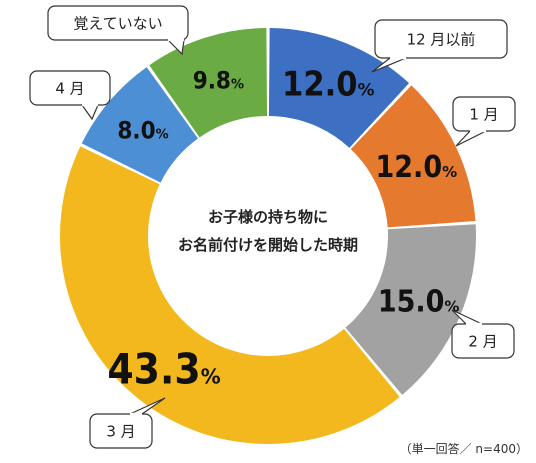  Describe the element at coordinates (464, 448) in the screenshot. I see `sample-note: （単一回答／ n=400）` at that location.